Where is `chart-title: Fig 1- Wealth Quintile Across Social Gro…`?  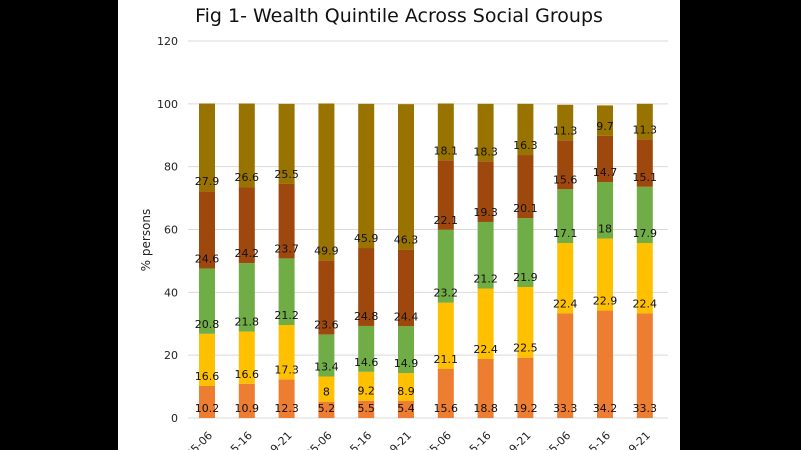
chart-title: Fig 1- Wealth Quintile Across Social Gro… is located at coordinates (399, 16).